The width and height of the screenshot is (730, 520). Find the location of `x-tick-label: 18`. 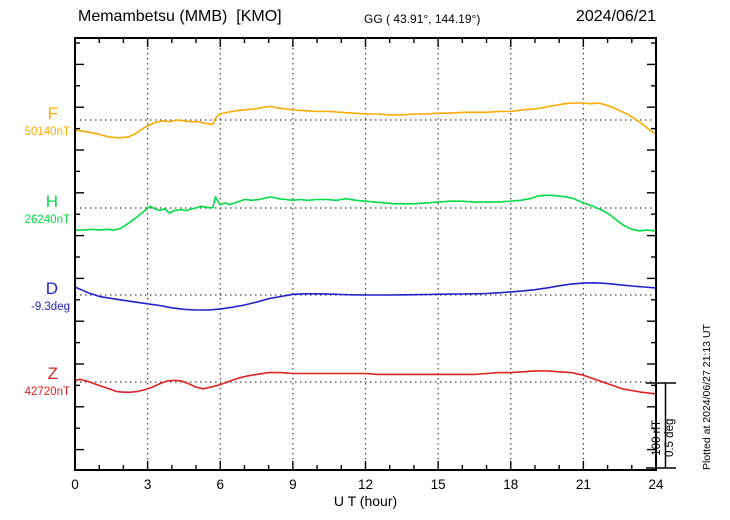

x-tick-label: 18 is located at coordinates (510, 484).